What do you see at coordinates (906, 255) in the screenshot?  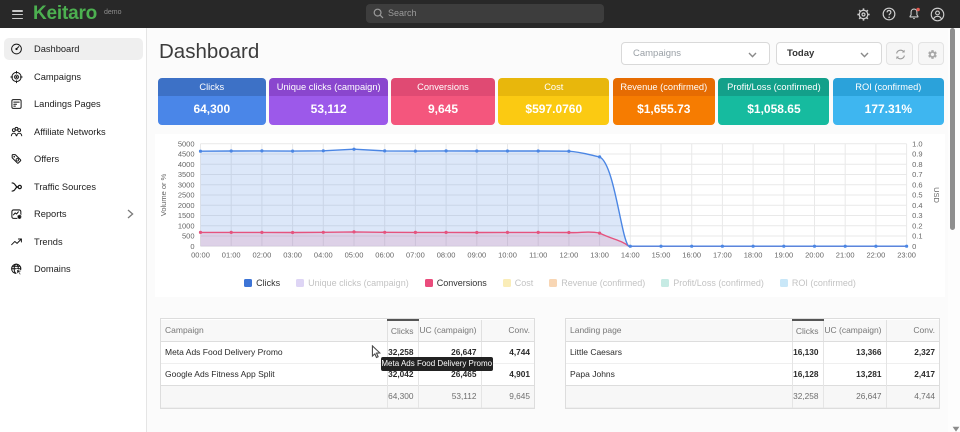 I see `svg-text: 23:00` at bounding box center [906, 255].